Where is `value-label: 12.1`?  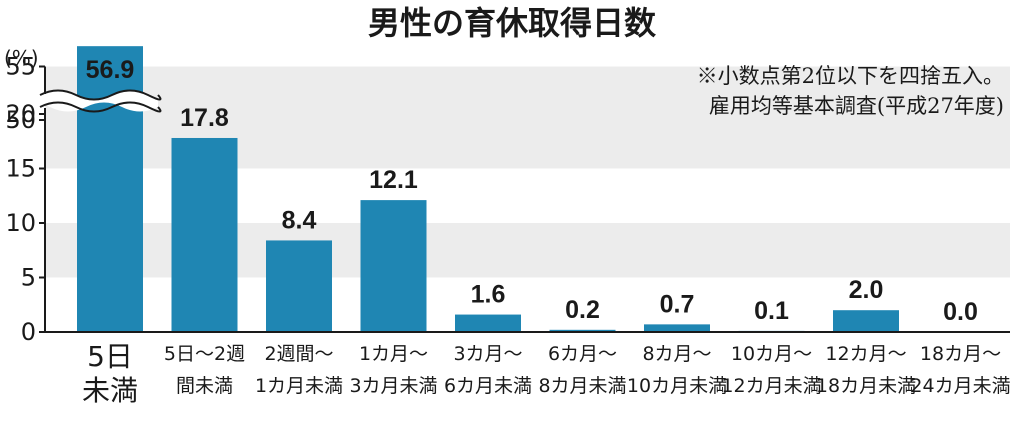 value-label: 12.1 is located at coordinates (393, 180).